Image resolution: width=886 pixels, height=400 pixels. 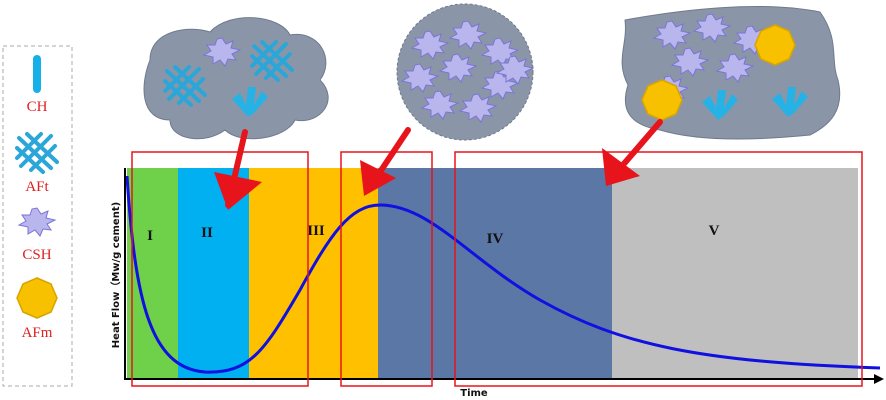 What do you see at coordinates (37, 222) in the screenshot?
I see `csh-icon` at bounding box center [37, 222].